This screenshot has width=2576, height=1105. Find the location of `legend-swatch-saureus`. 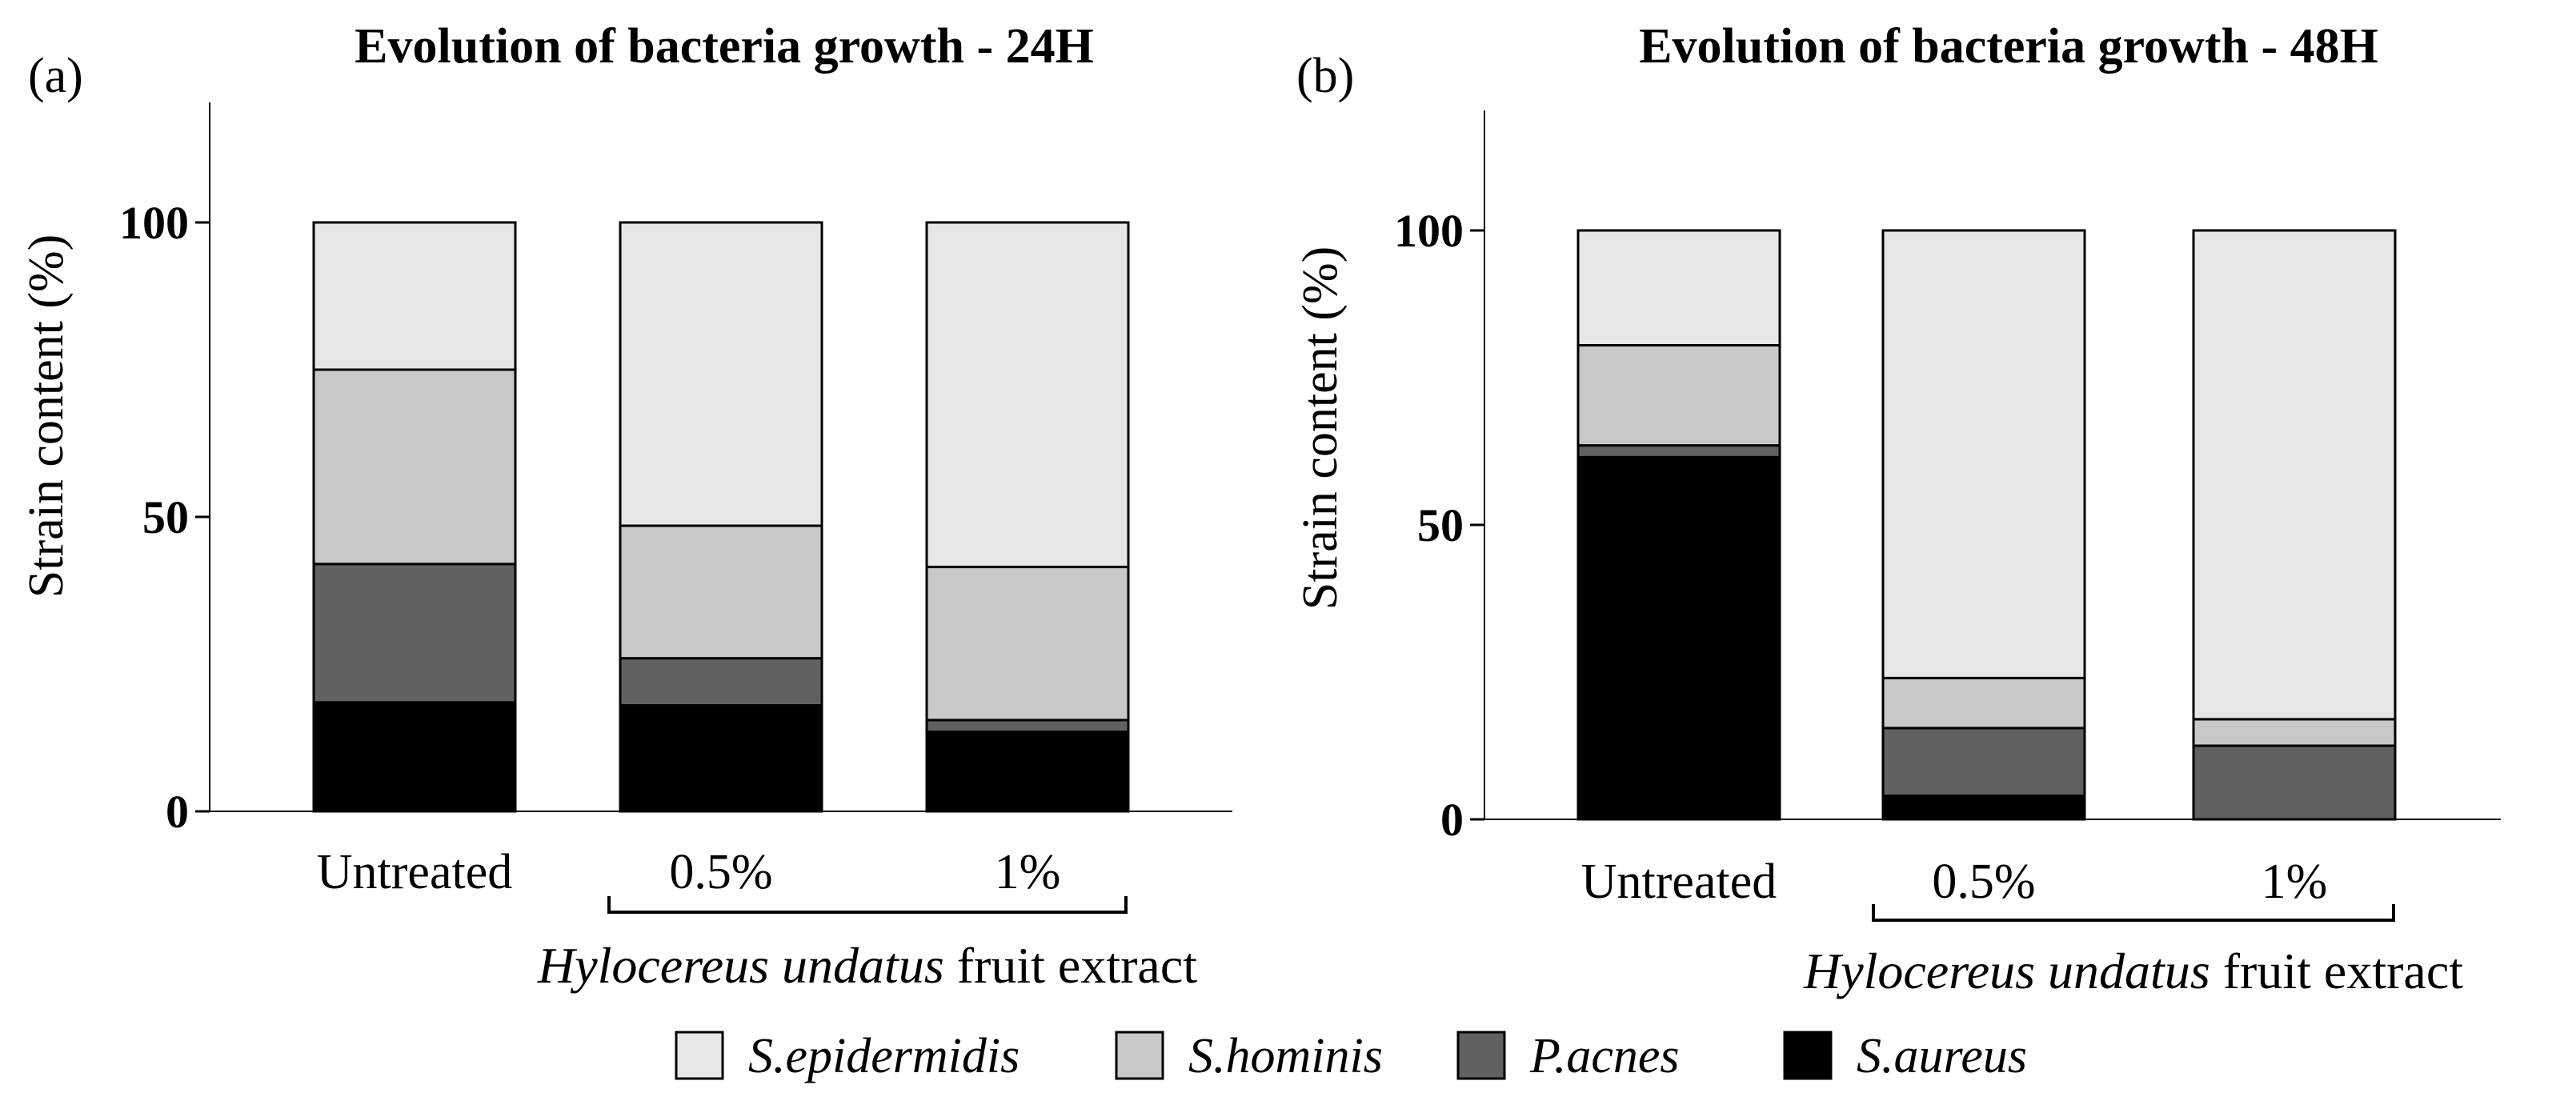

legend-swatch-saureus is located at coordinates (1808, 1055).